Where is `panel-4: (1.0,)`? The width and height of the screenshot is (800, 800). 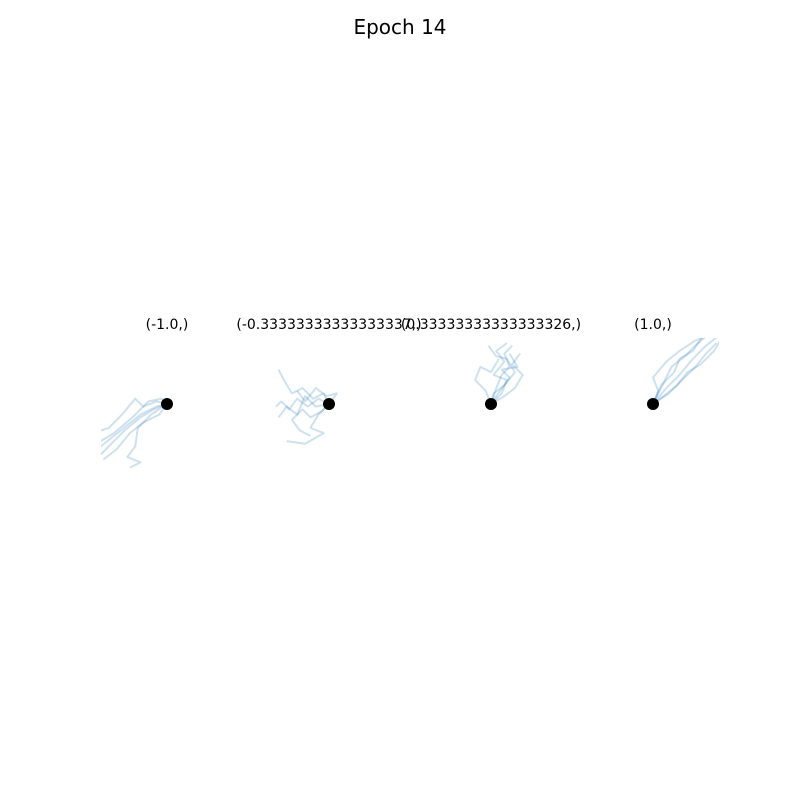 panel-4: (1.0,) is located at coordinates (676, 363).